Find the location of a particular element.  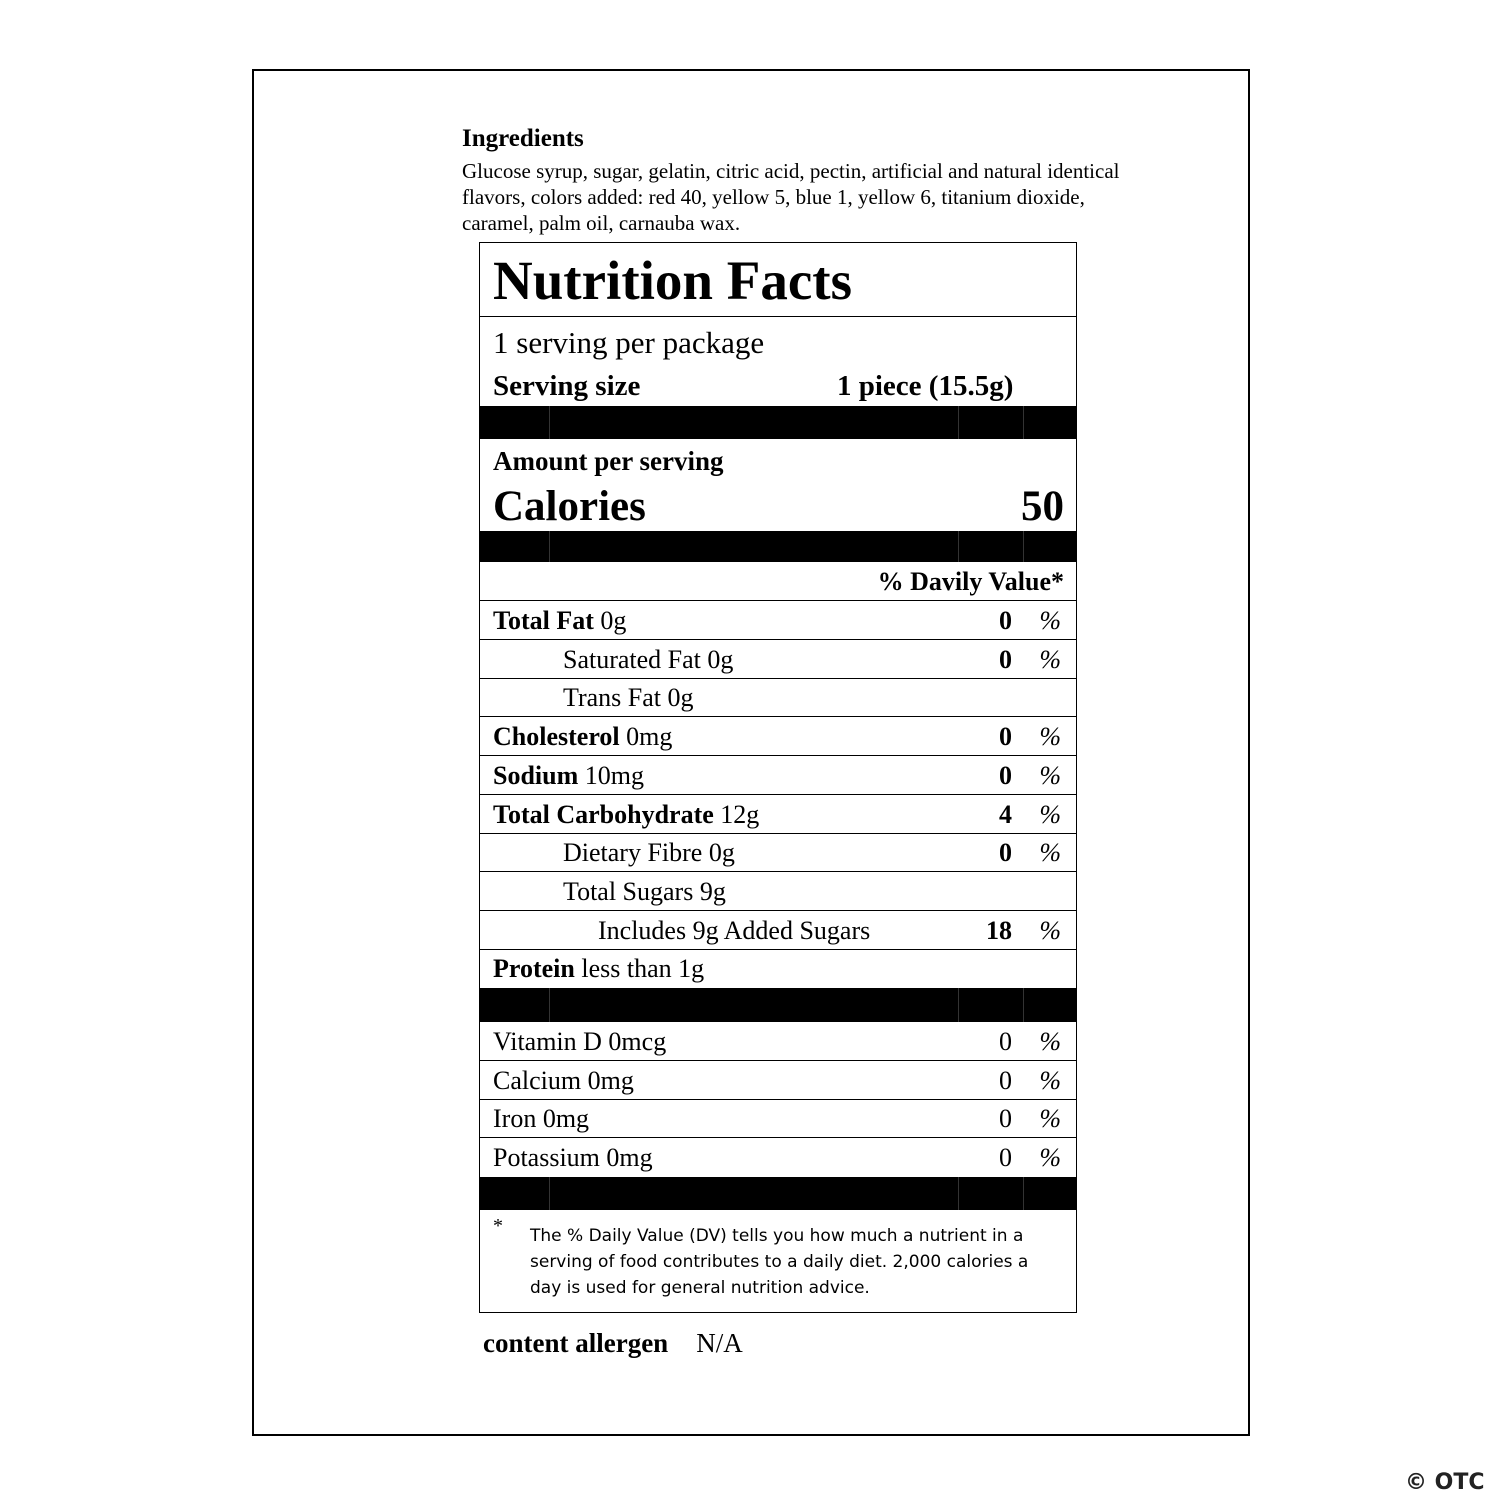

label-title: Nutrition Facts is located at coordinates (672, 280).